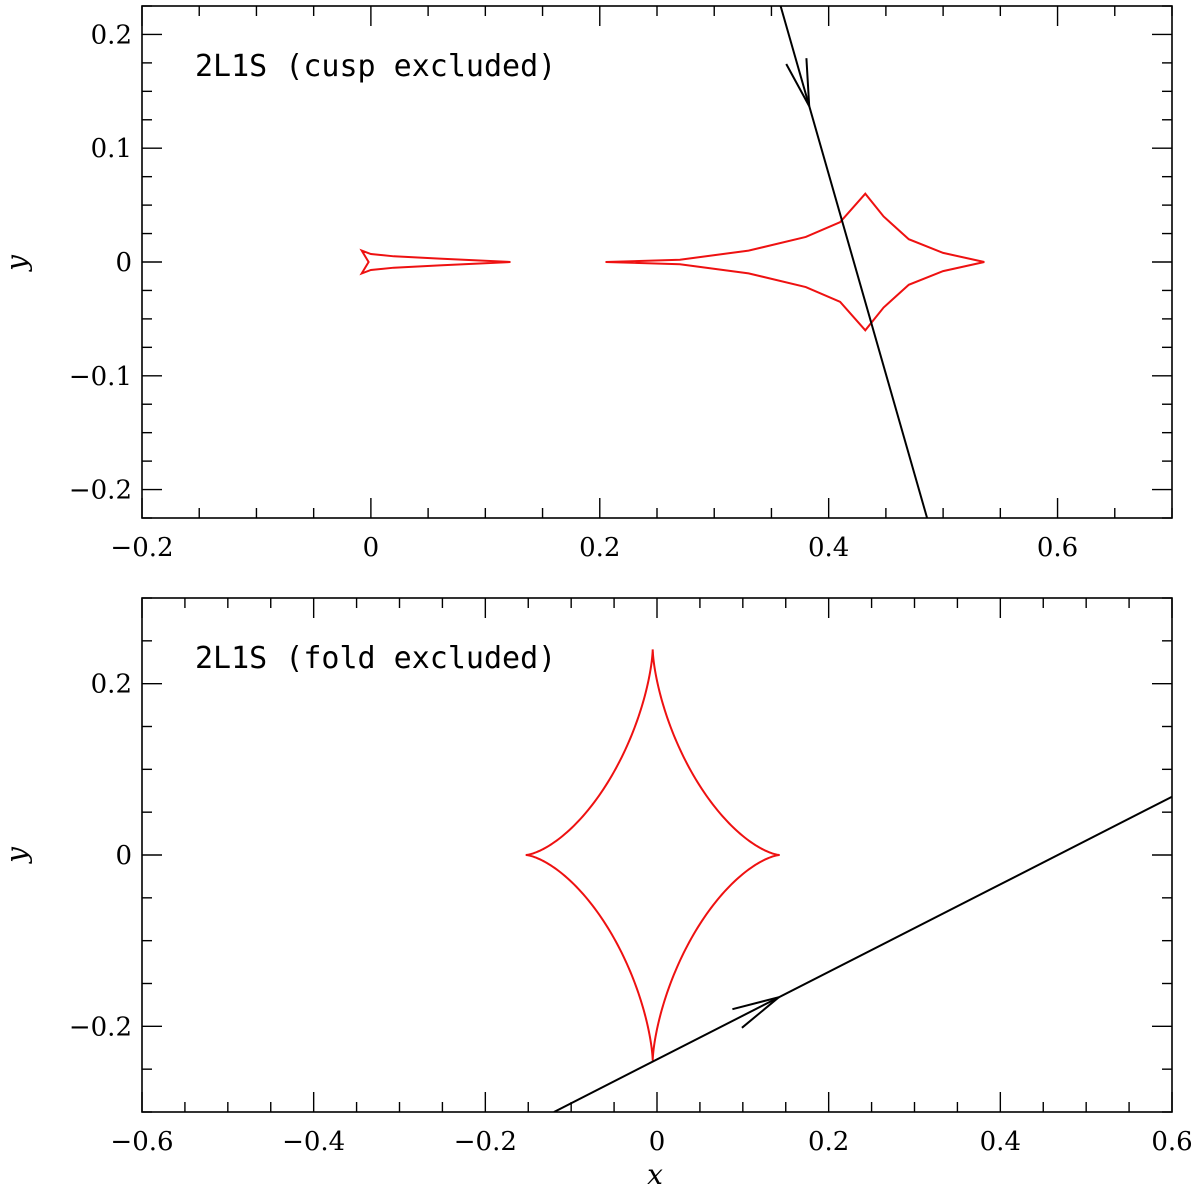 This screenshot has width=1200, height=1192. Describe the element at coordinates (375, 66) in the screenshot. I see `panel1-title: 2L1S (cusp excluded)` at that location.